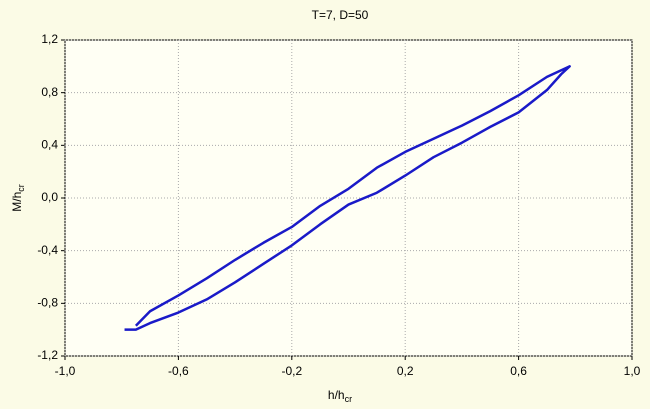 This screenshot has width=650, height=409. I want to click on x-tick-label: 1,0, so click(632, 371).